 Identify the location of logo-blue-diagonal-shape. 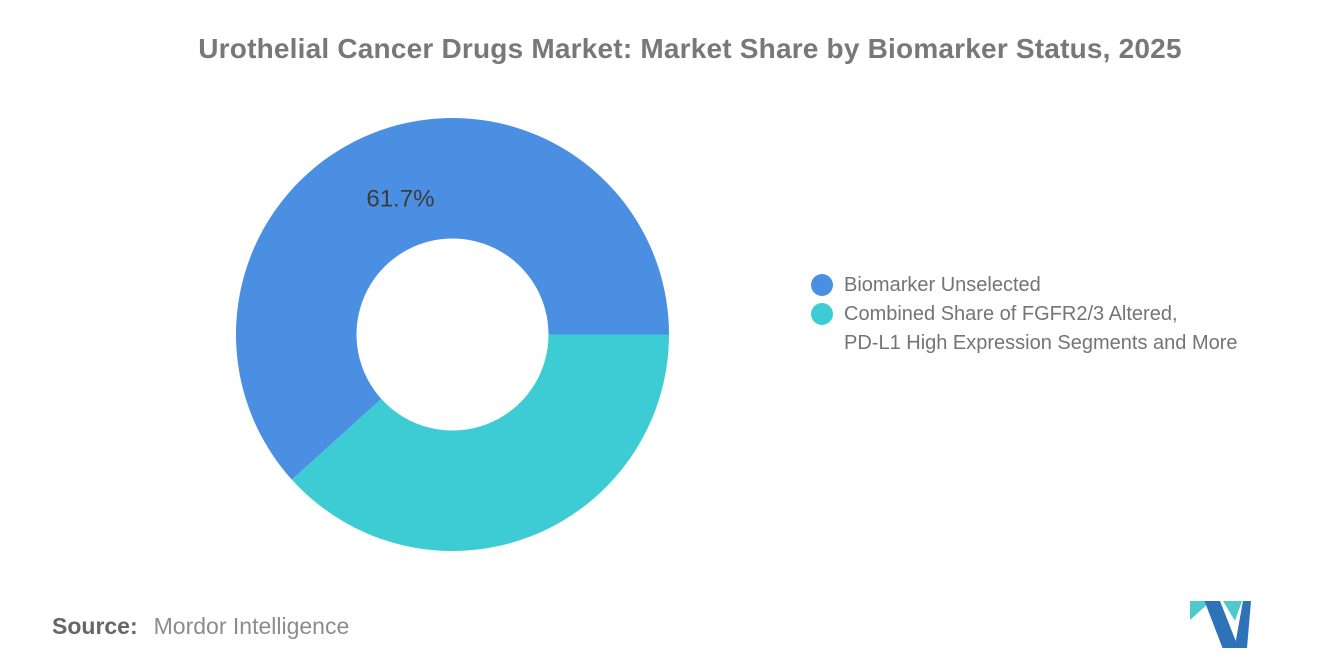
(1221, 624).